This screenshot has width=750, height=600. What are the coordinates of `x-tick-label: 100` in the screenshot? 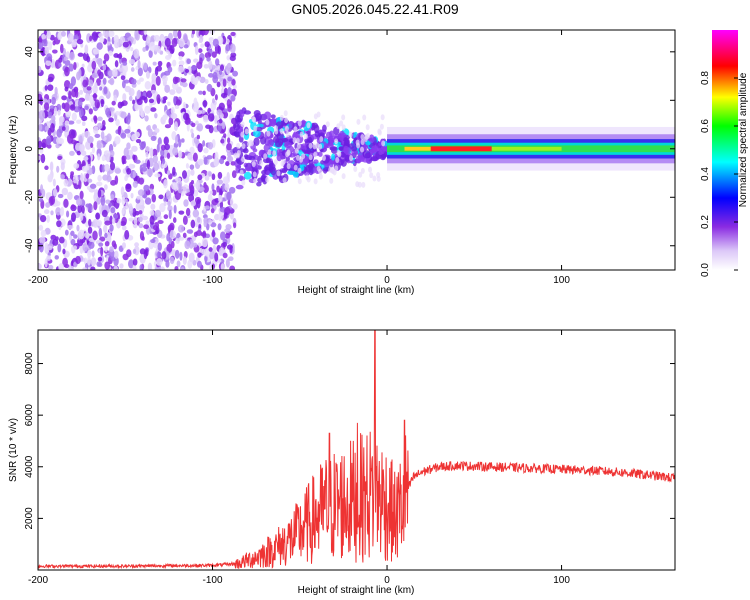 It's located at (561, 580).